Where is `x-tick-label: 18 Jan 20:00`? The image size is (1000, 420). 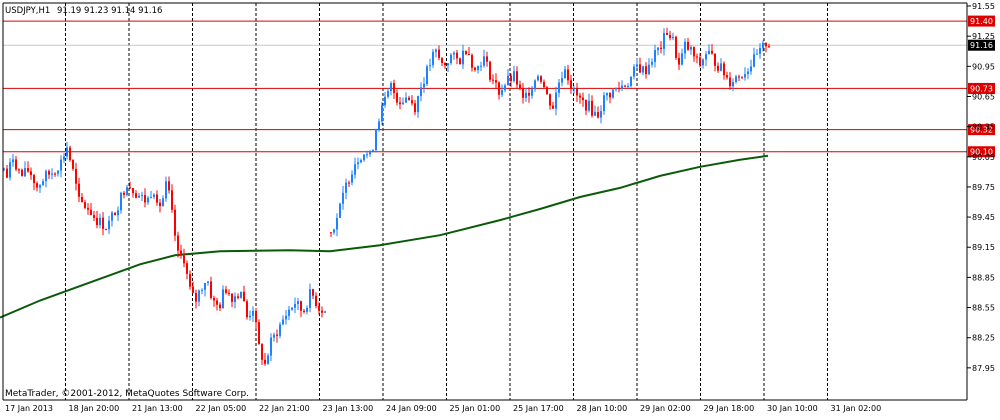 x-tick-label: 18 Jan 20:00 is located at coordinates (94, 408).